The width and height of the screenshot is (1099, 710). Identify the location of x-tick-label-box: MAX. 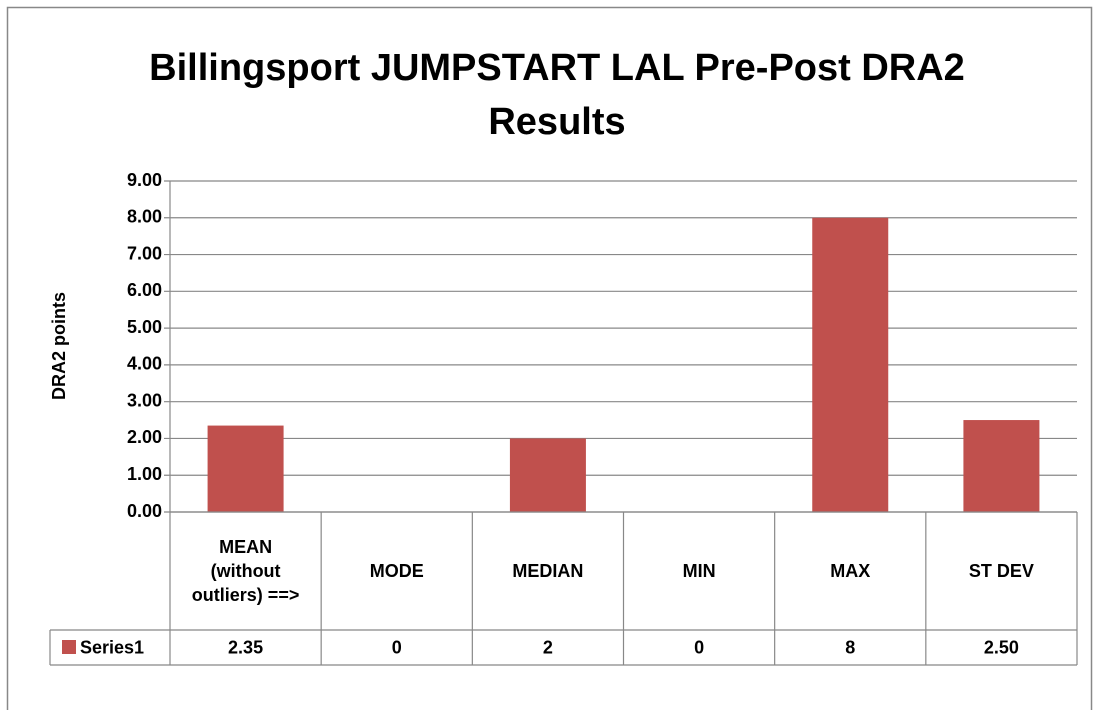
(850, 571).